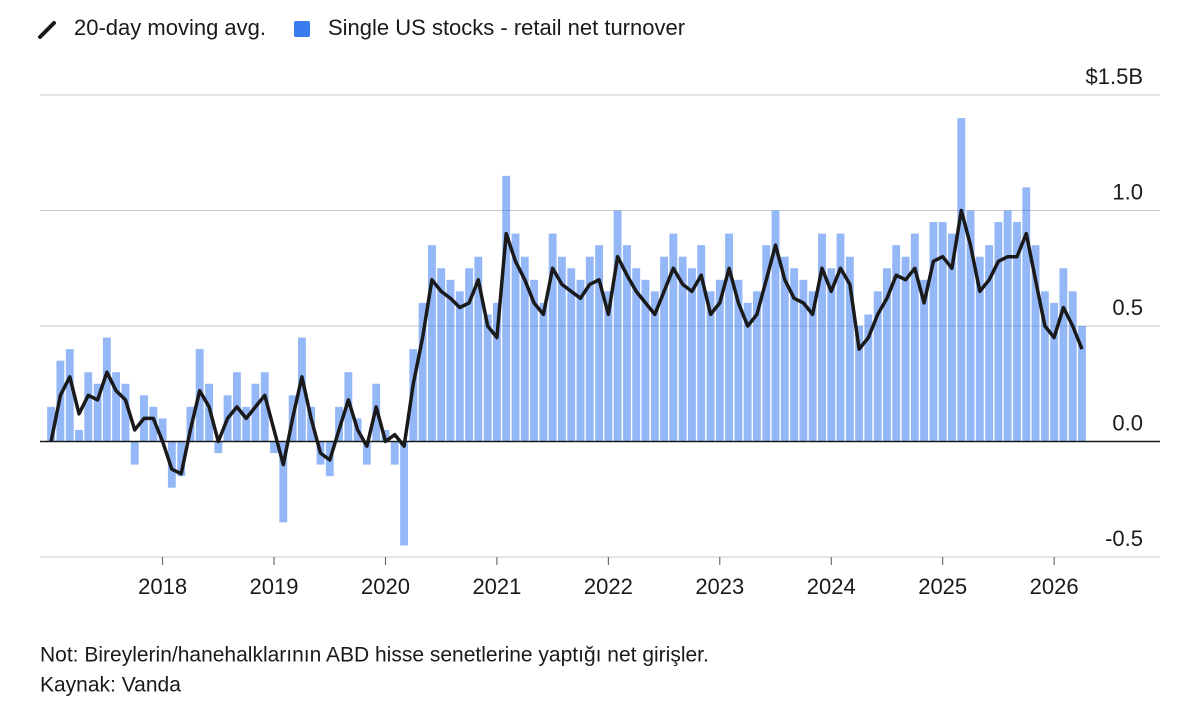  What do you see at coordinates (1054, 586) in the screenshot?
I see `x-tick-label: 2026` at bounding box center [1054, 586].